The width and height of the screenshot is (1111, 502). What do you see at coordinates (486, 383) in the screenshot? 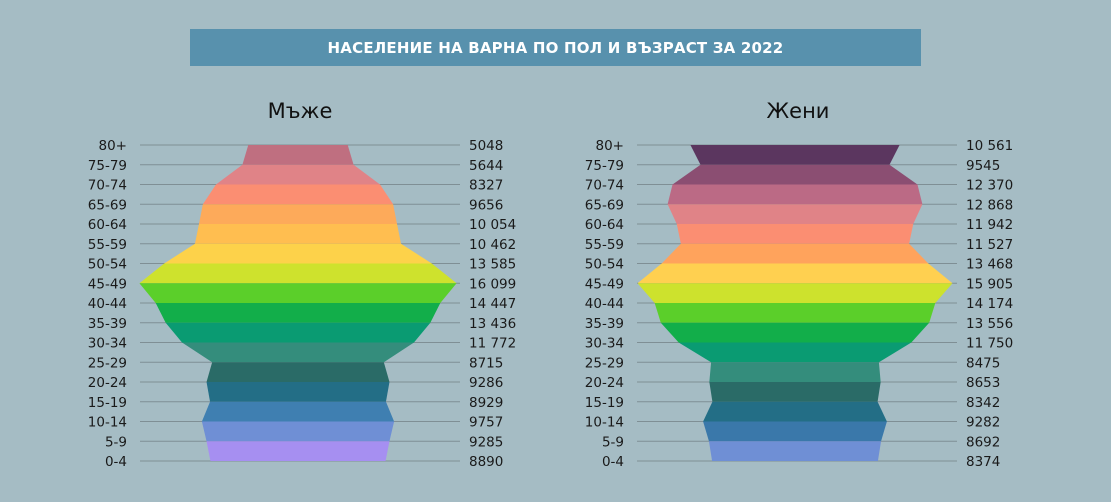
I see `value-label: 9286` at bounding box center [486, 383].